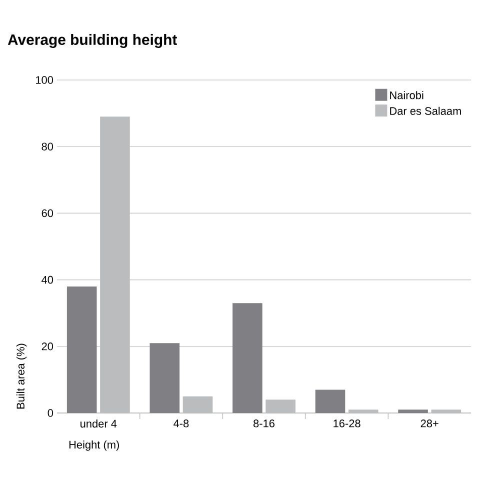  I want to click on x-tick-label: under 4, so click(98, 424).